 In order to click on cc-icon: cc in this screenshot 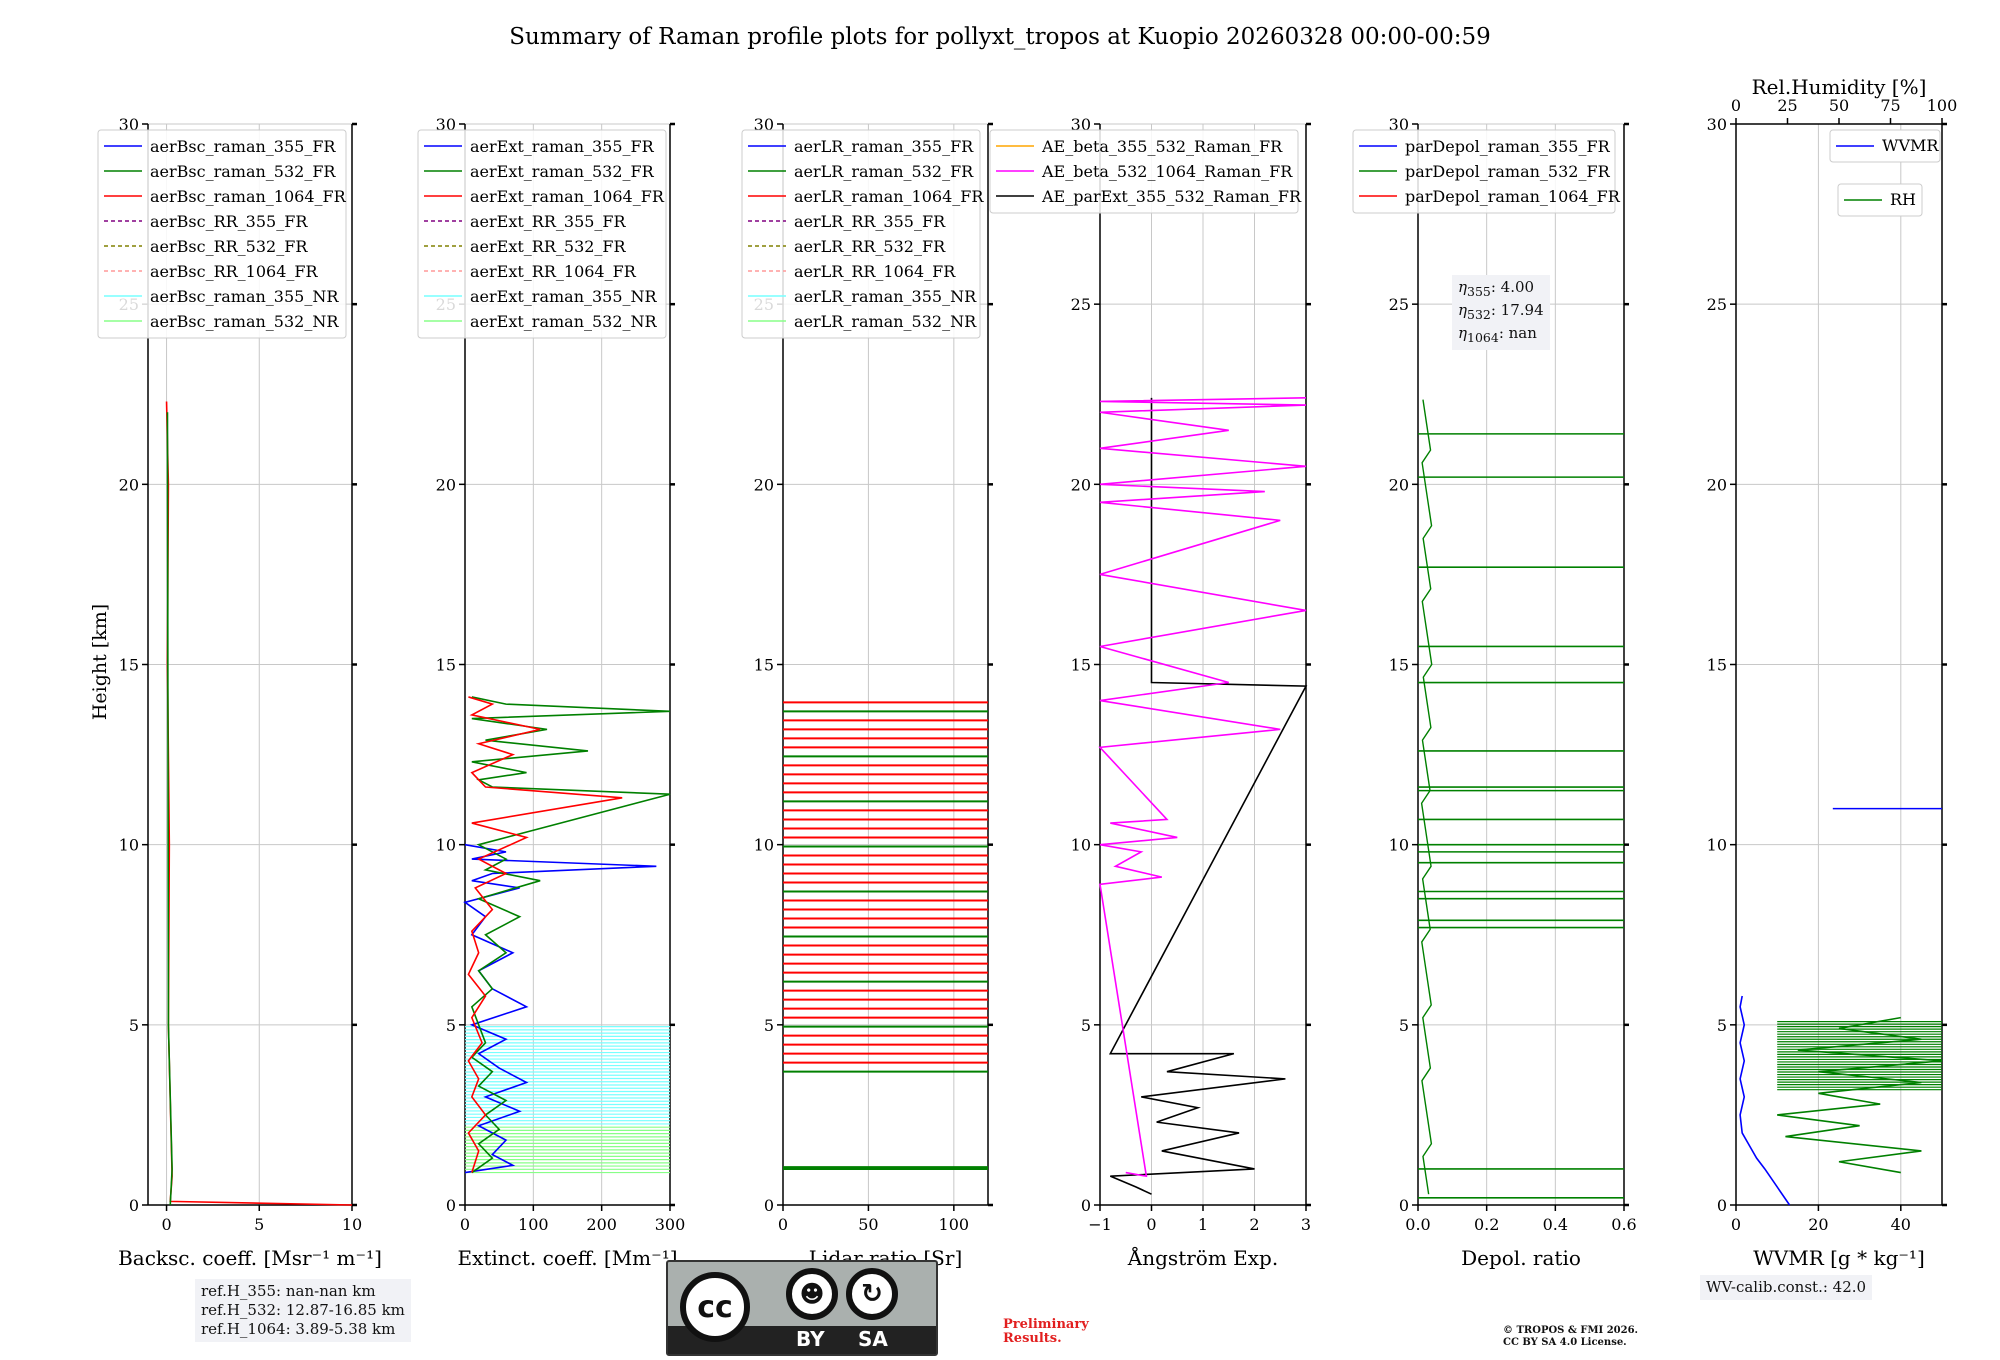, I will do `click(715, 1307)`.